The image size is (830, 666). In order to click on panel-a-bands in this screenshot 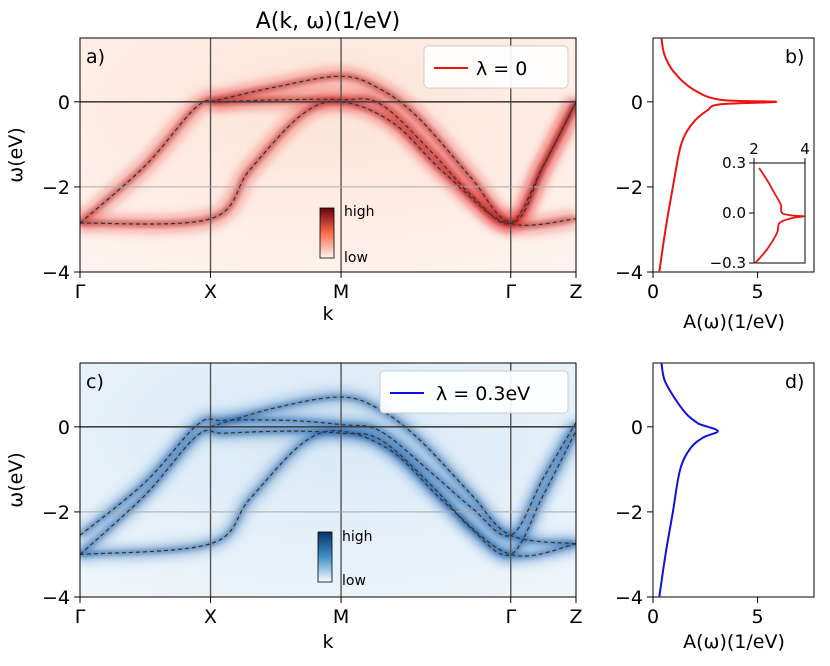, I will do `click(328, 150)`.